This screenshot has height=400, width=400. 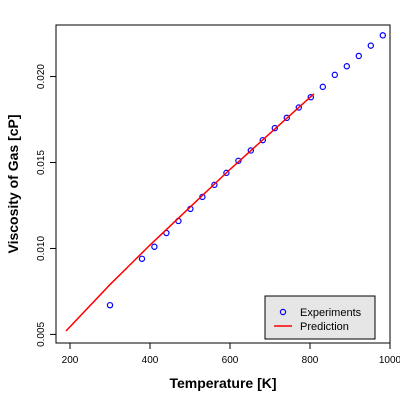 What do you see at coordinates (222, 383) in the screenshot?
I see `x-axis-title: Temperature [K]` at bounding box center [222, 383].